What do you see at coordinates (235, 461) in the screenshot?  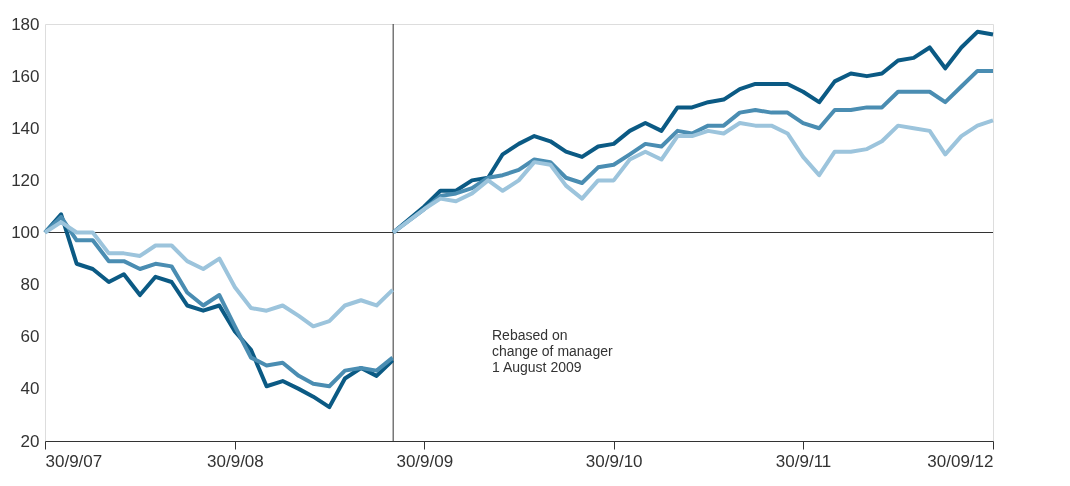 I see `x-tick-label: 30/9/08` at bounding box center [235, 461].